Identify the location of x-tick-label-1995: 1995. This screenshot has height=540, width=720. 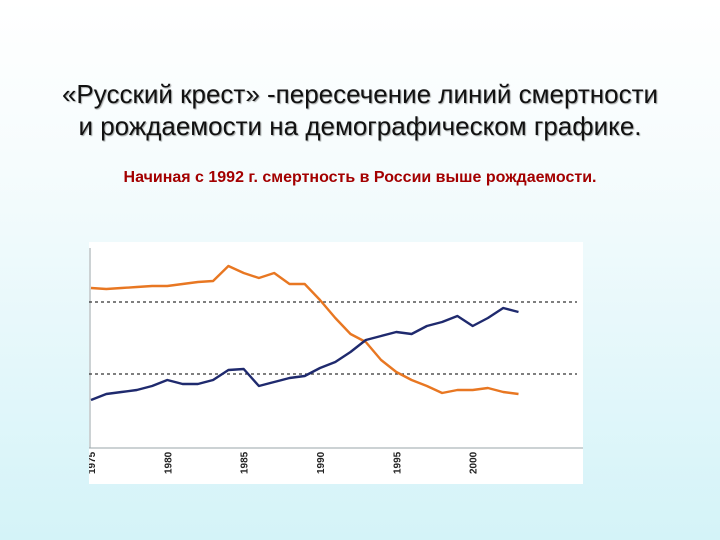
(397, 462).